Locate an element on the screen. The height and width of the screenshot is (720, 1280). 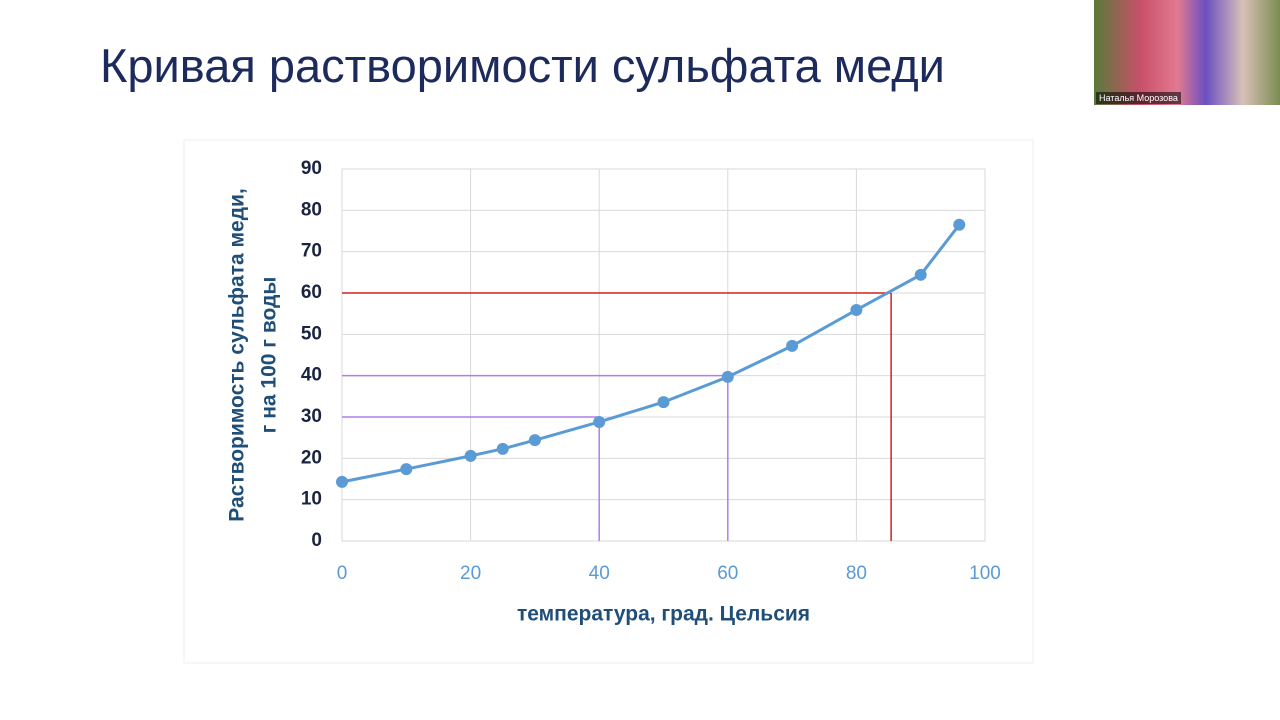
y-tick-label: 60 is located at coordinates (311, 292).